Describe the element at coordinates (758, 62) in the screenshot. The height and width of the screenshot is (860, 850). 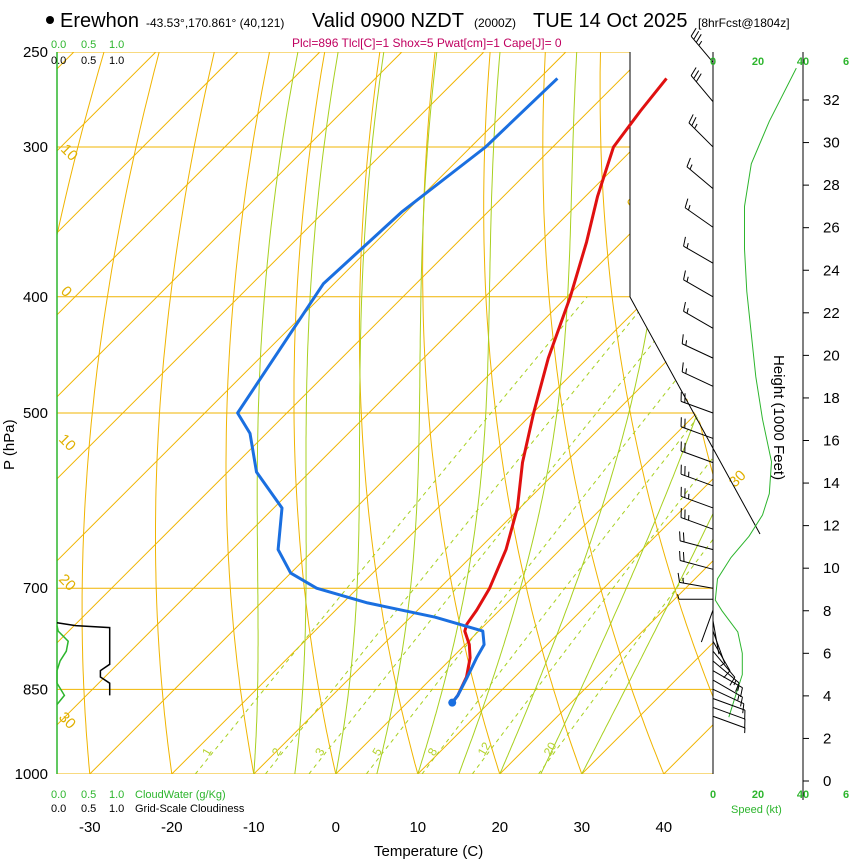
I see `speed-top-tick: 20` at that location.